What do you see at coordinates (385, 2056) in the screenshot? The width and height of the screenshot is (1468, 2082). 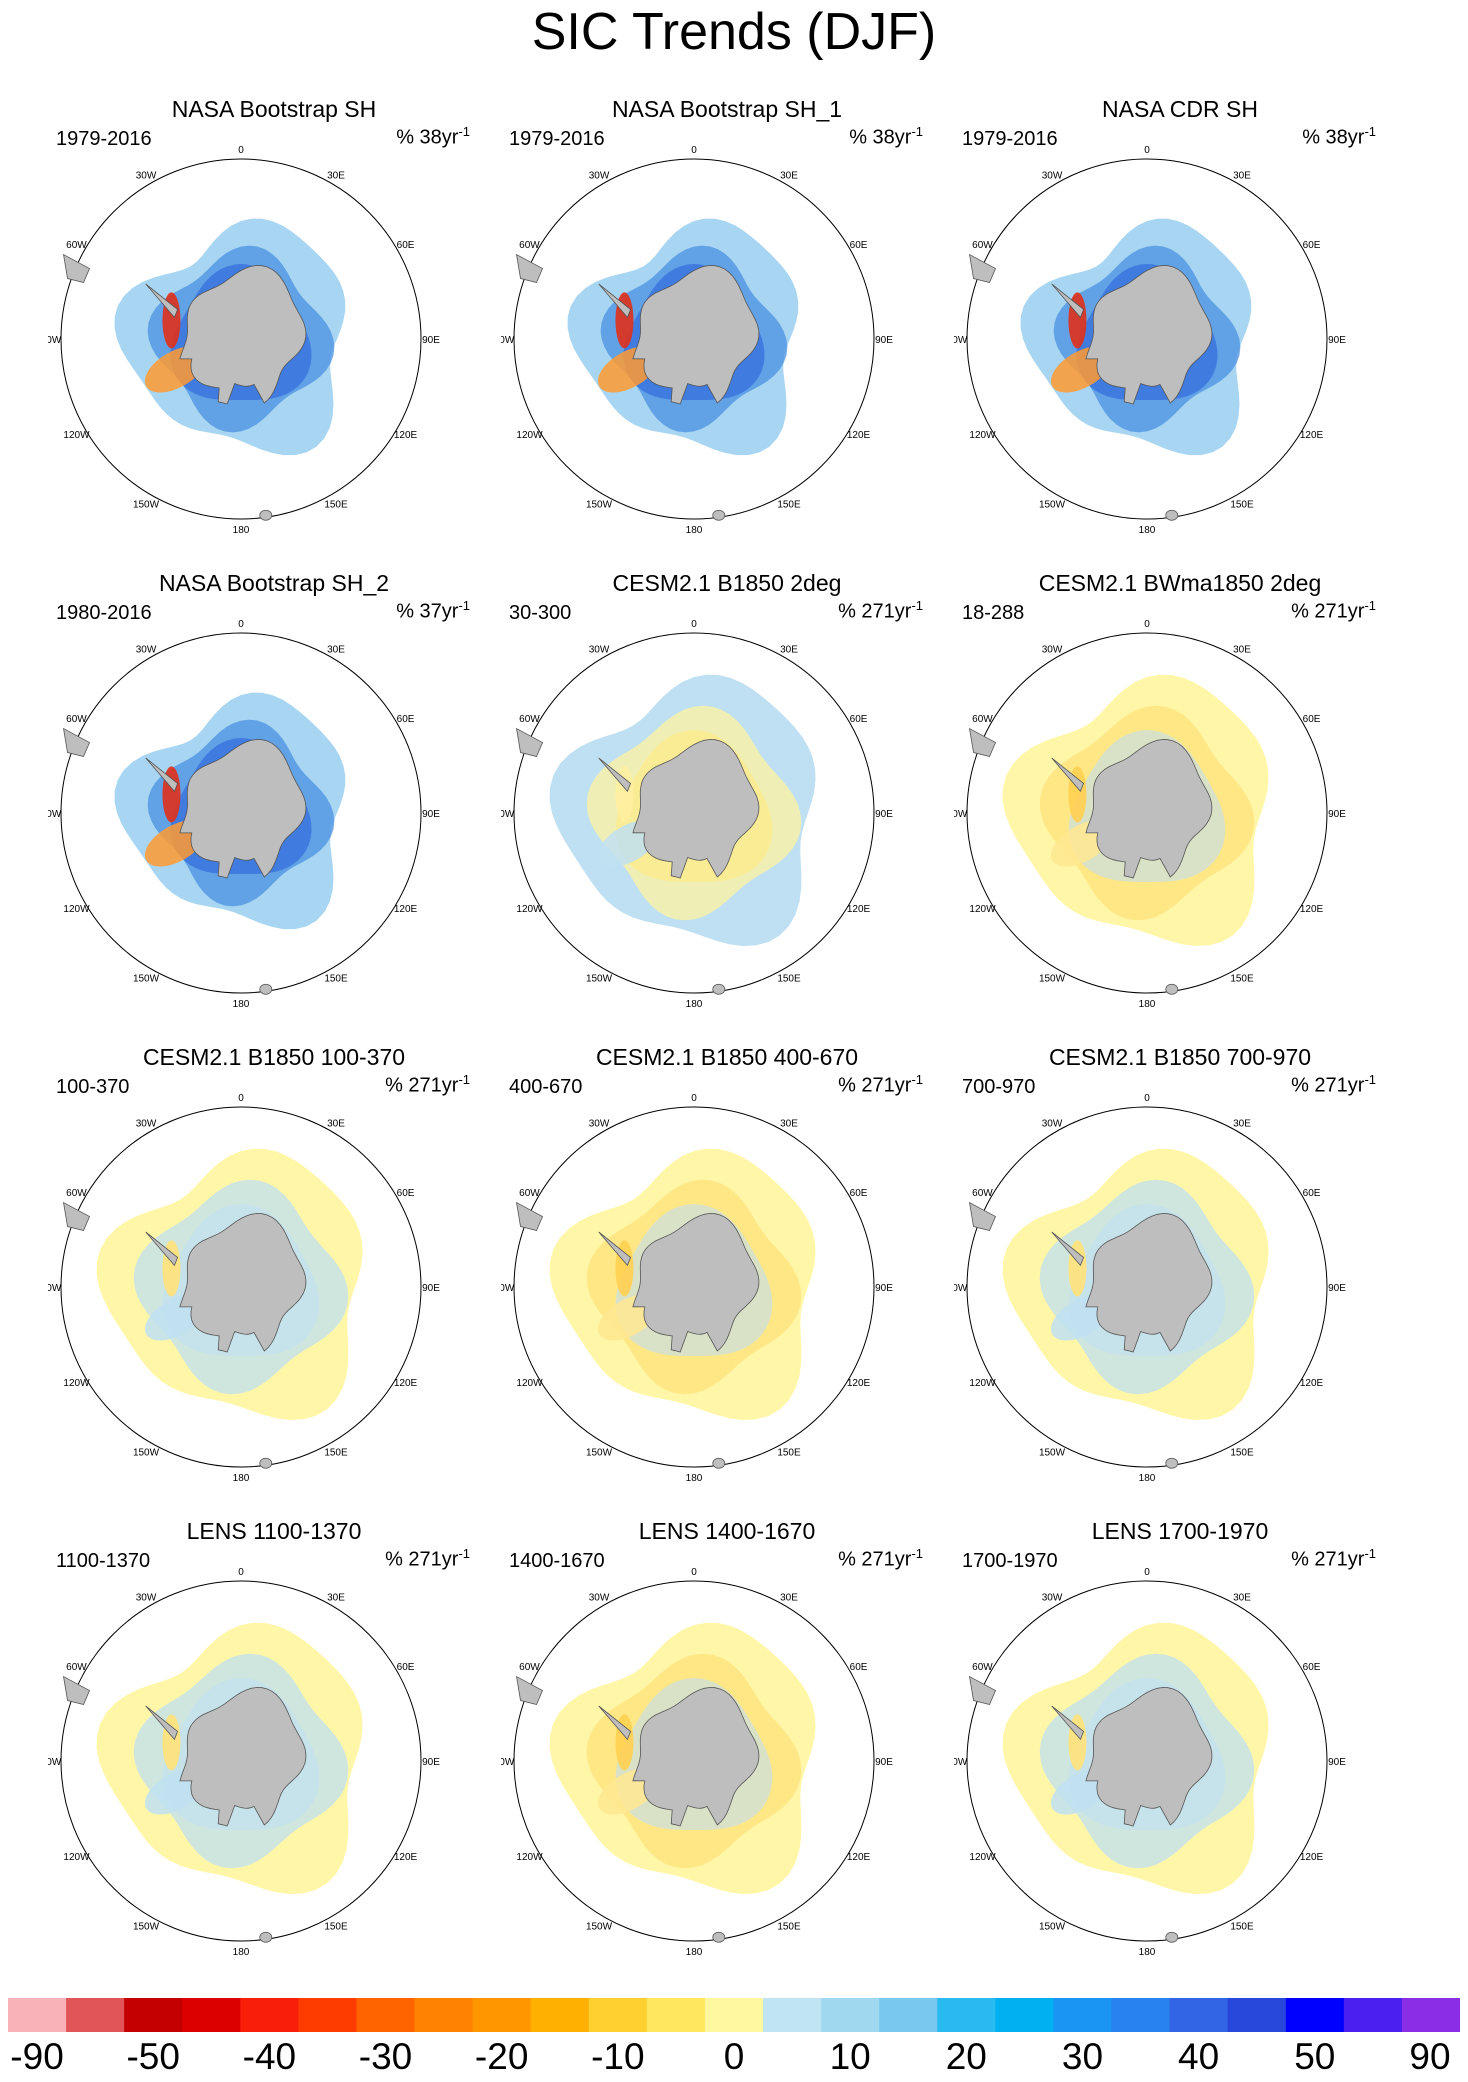 I see `colorbar-tick-label: -30` at bounding box center [385, 2056].